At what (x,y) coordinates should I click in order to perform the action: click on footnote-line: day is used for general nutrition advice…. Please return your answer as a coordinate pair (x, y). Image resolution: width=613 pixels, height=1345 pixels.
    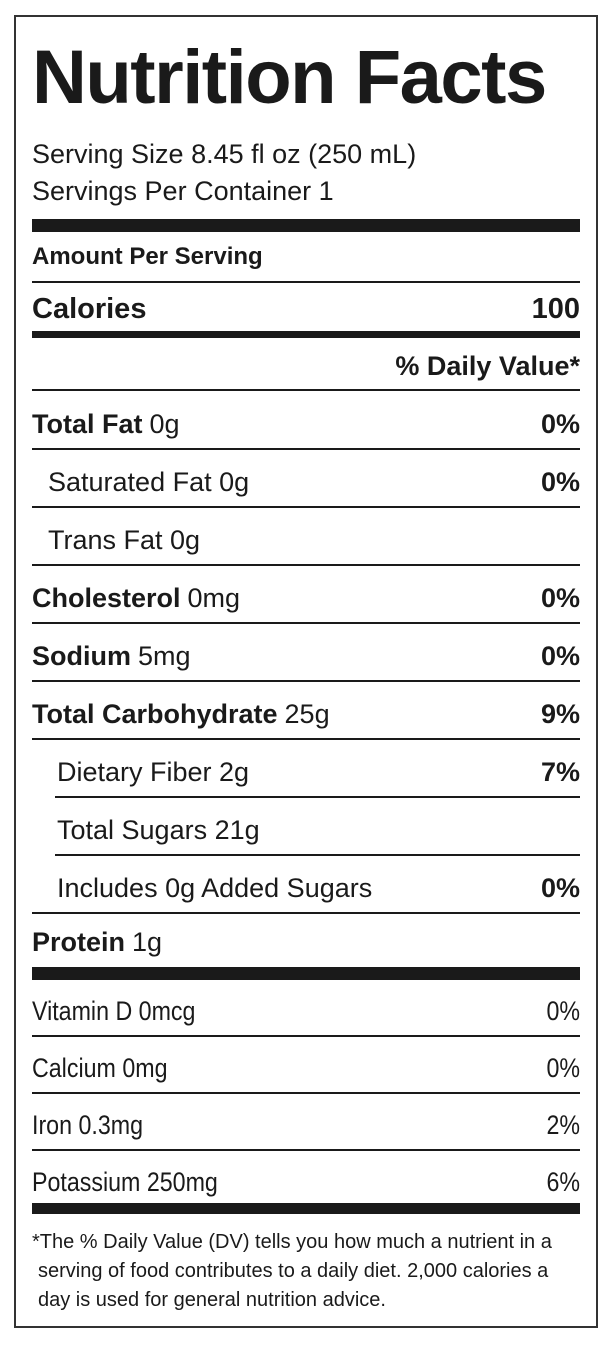
    Looking at the image, I should click on (212, 1300).